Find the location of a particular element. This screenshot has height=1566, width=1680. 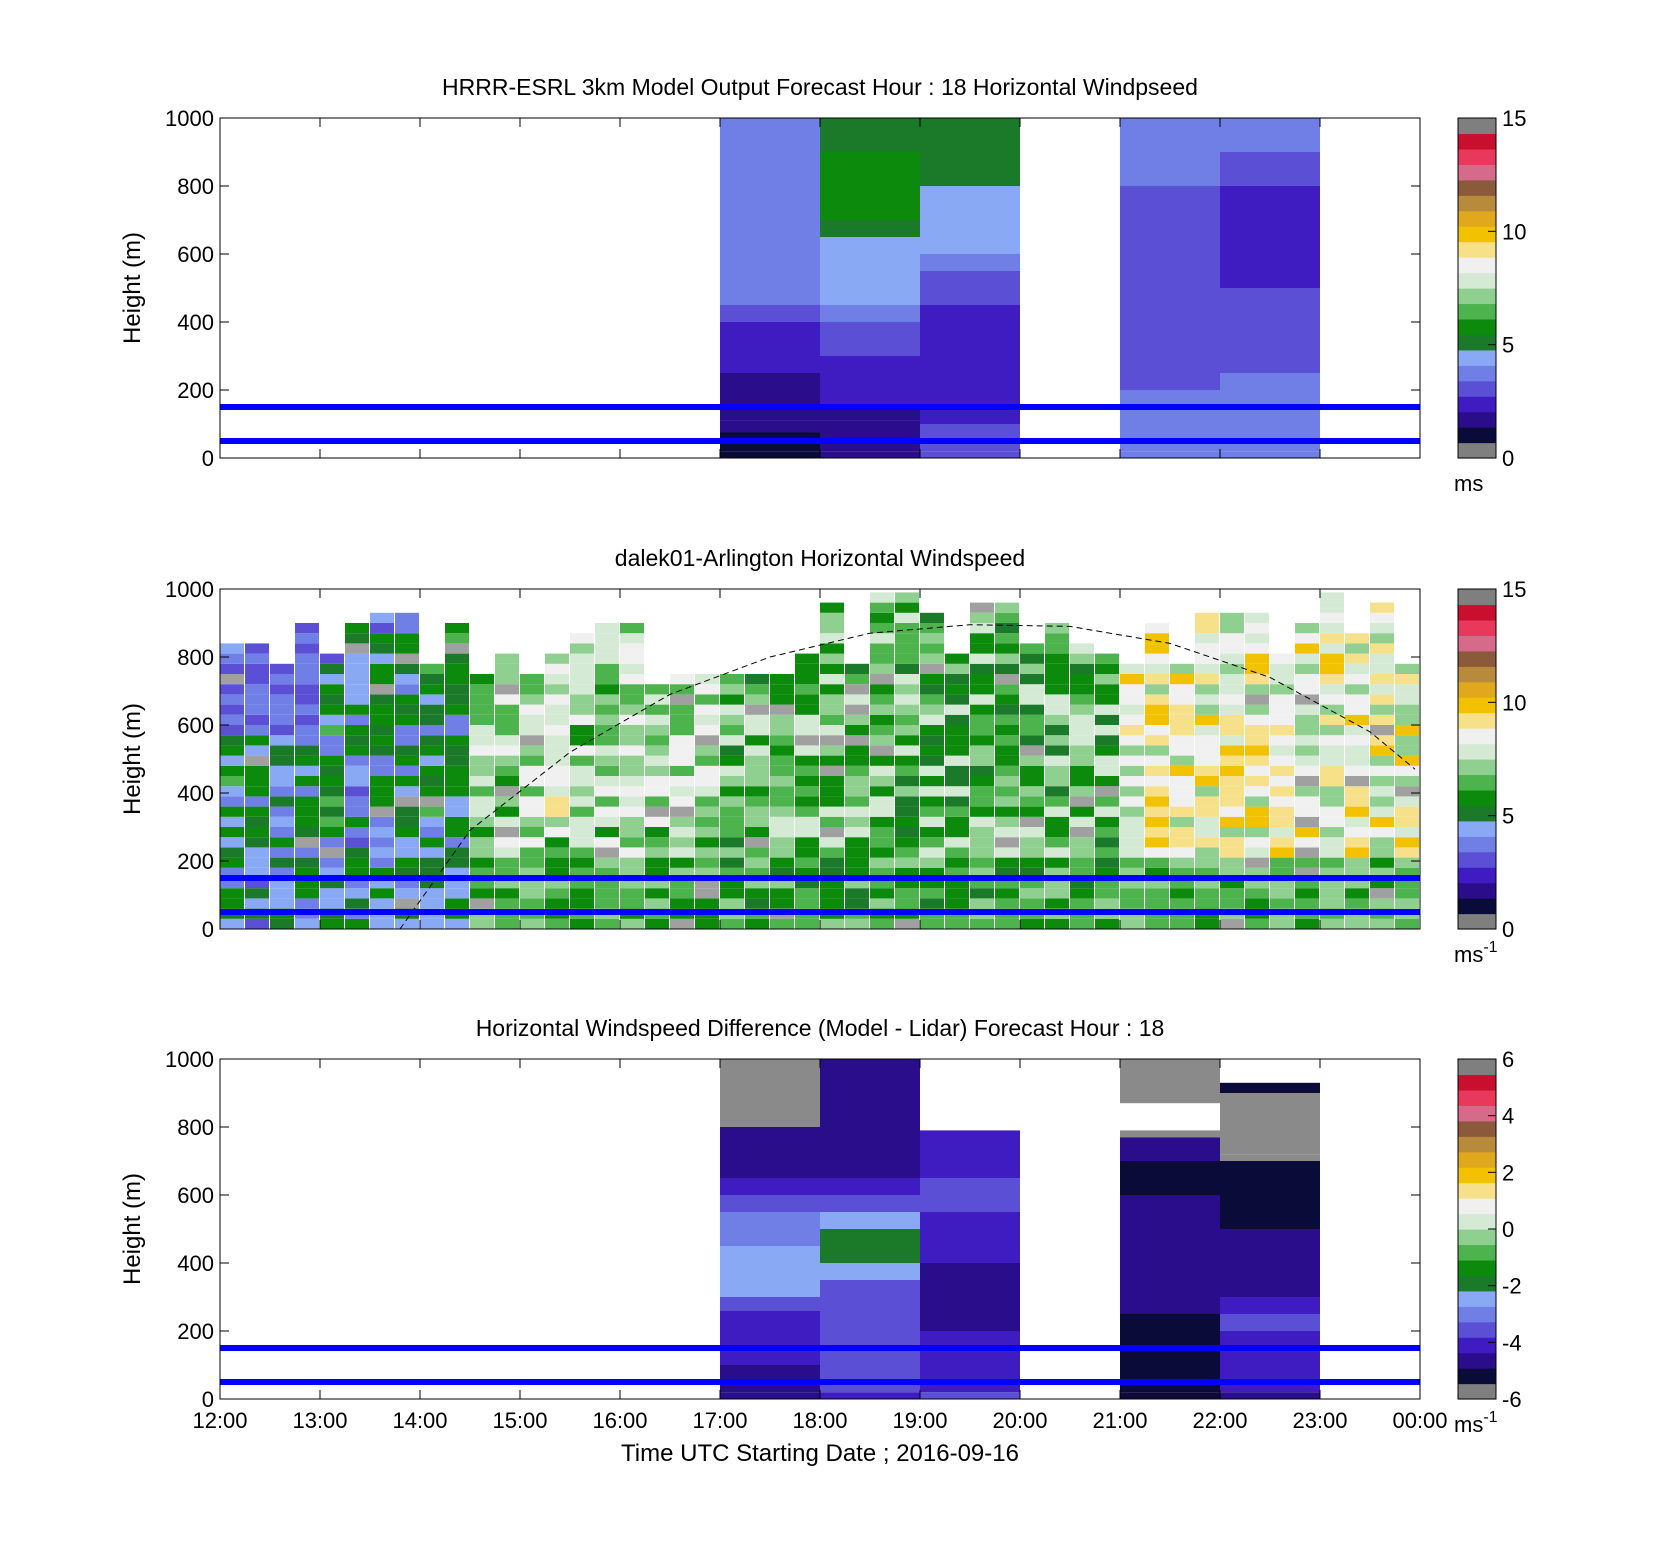

y-tick-label: 800 is located at coordinates (195, 1127).